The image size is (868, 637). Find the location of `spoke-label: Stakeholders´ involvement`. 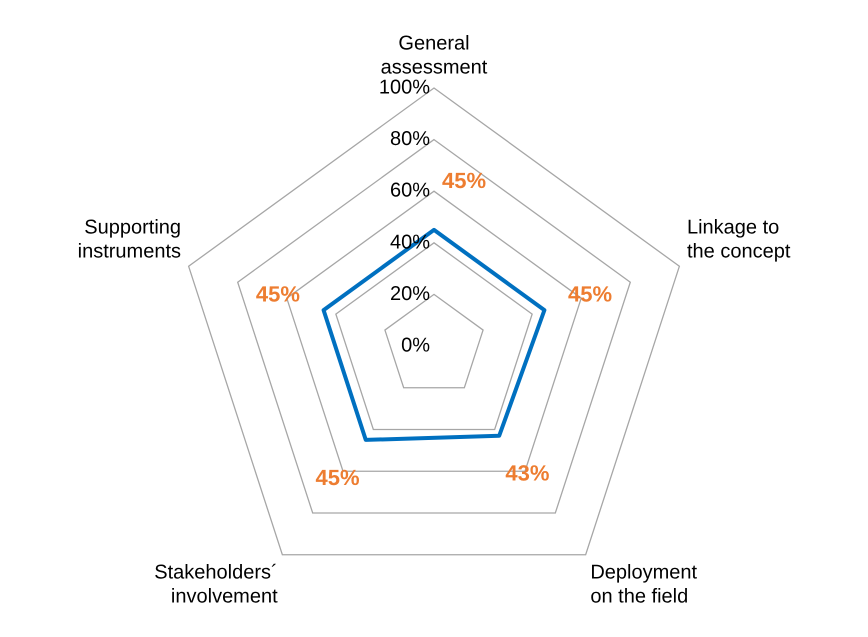

spoke-label: Stakeholders´ involvement is located at coordinates (216, 585).